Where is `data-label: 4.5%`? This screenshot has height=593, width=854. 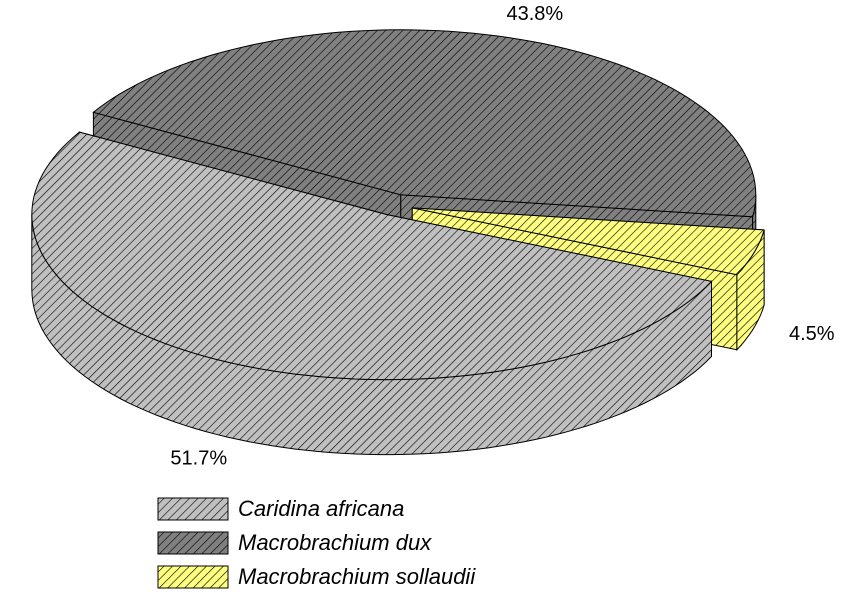
data-label: 4.5% is located at coordinates (812, 334).